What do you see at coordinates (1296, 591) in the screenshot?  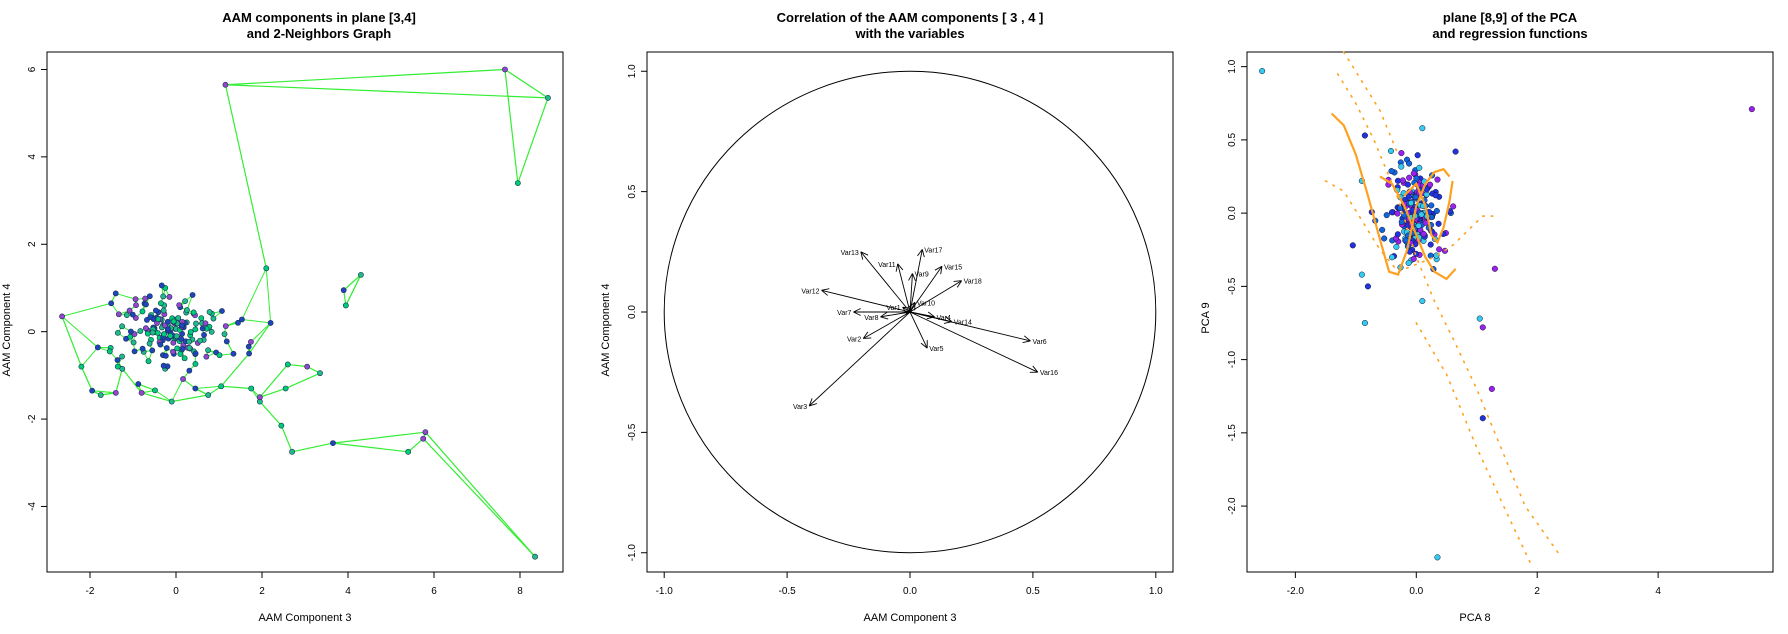 I see `panel-3-x-tick-label: -2.0` at bounding box center [1296, 591].